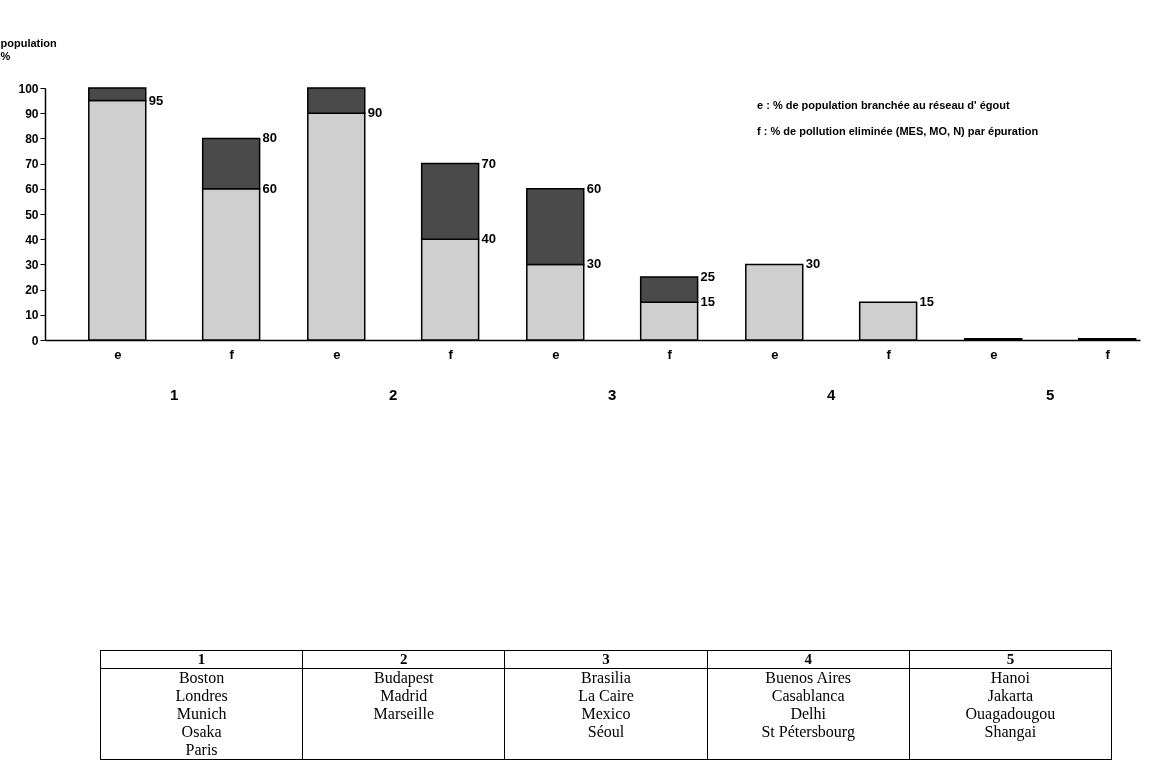  I want to click on annotation: f : % de pollution eliminée (MES, MO, N) par épuration, so click(898, 131).